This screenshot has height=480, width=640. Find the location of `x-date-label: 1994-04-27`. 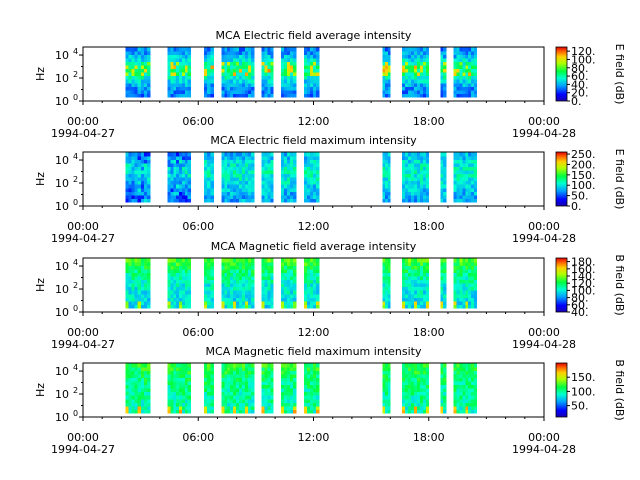

x-date-label: 1994-04-27 is located at coordinates (83, 344).